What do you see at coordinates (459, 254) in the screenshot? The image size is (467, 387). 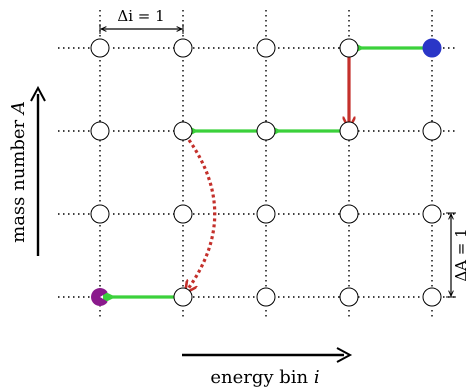 I see `delta-a-label: ΔA = 1` at bounding box center [459, 254].